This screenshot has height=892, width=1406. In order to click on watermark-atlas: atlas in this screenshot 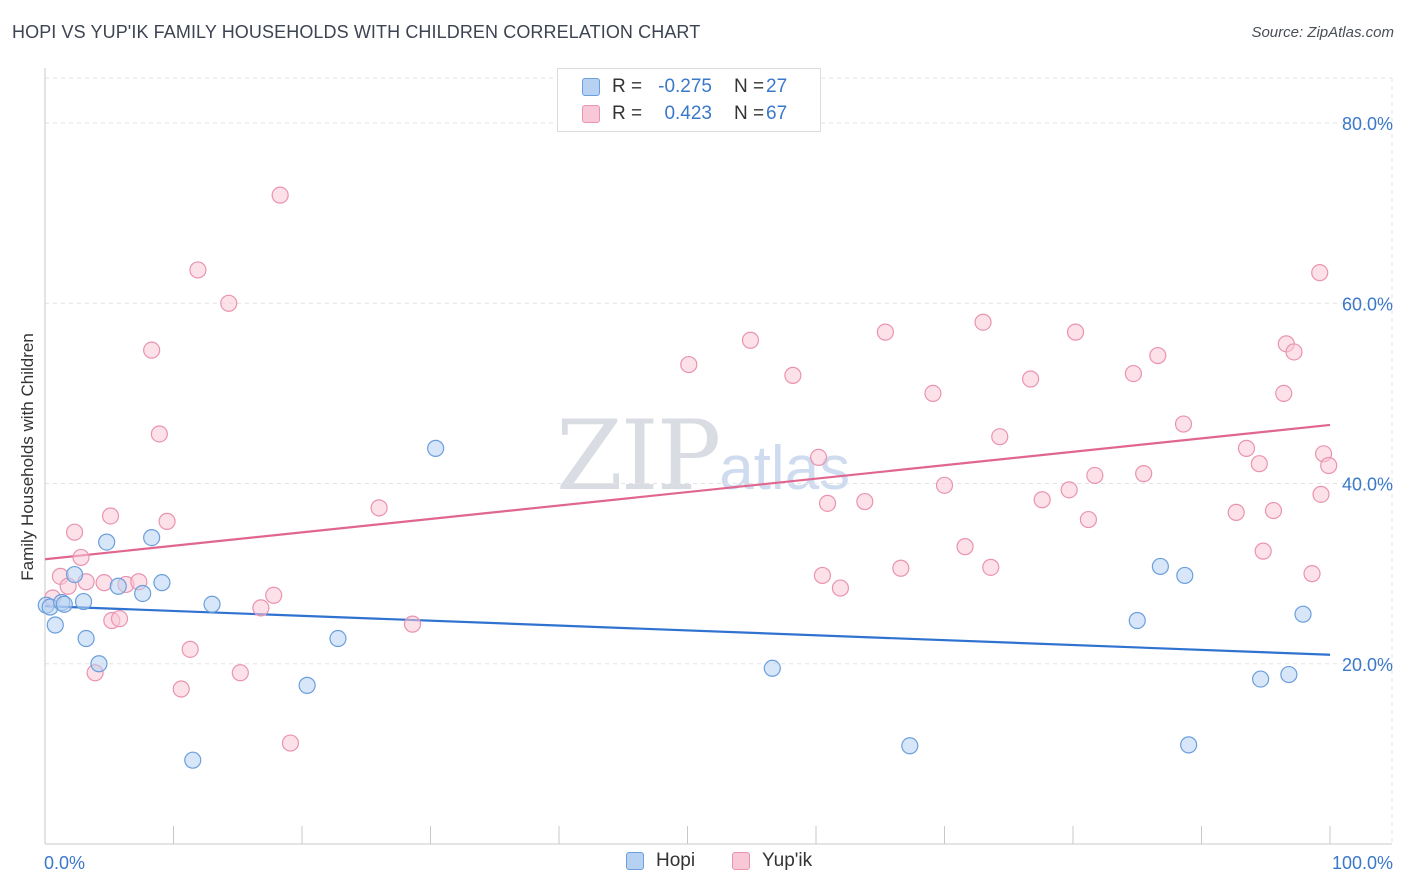, I will do `click(785, 468)`.